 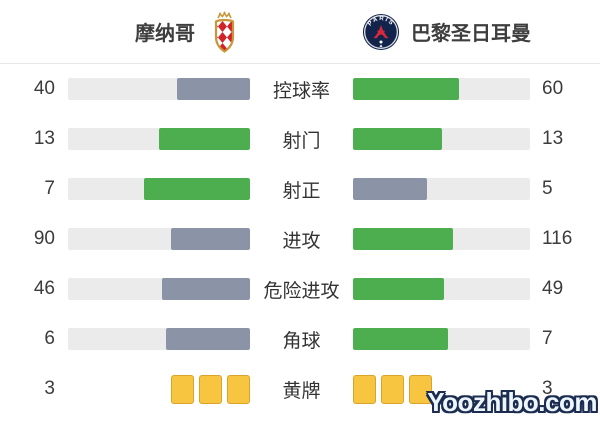 What do you see at coordinates (547, 338) in the screenshot?
I see `away-value: 7` at bounding box center [547, 338].